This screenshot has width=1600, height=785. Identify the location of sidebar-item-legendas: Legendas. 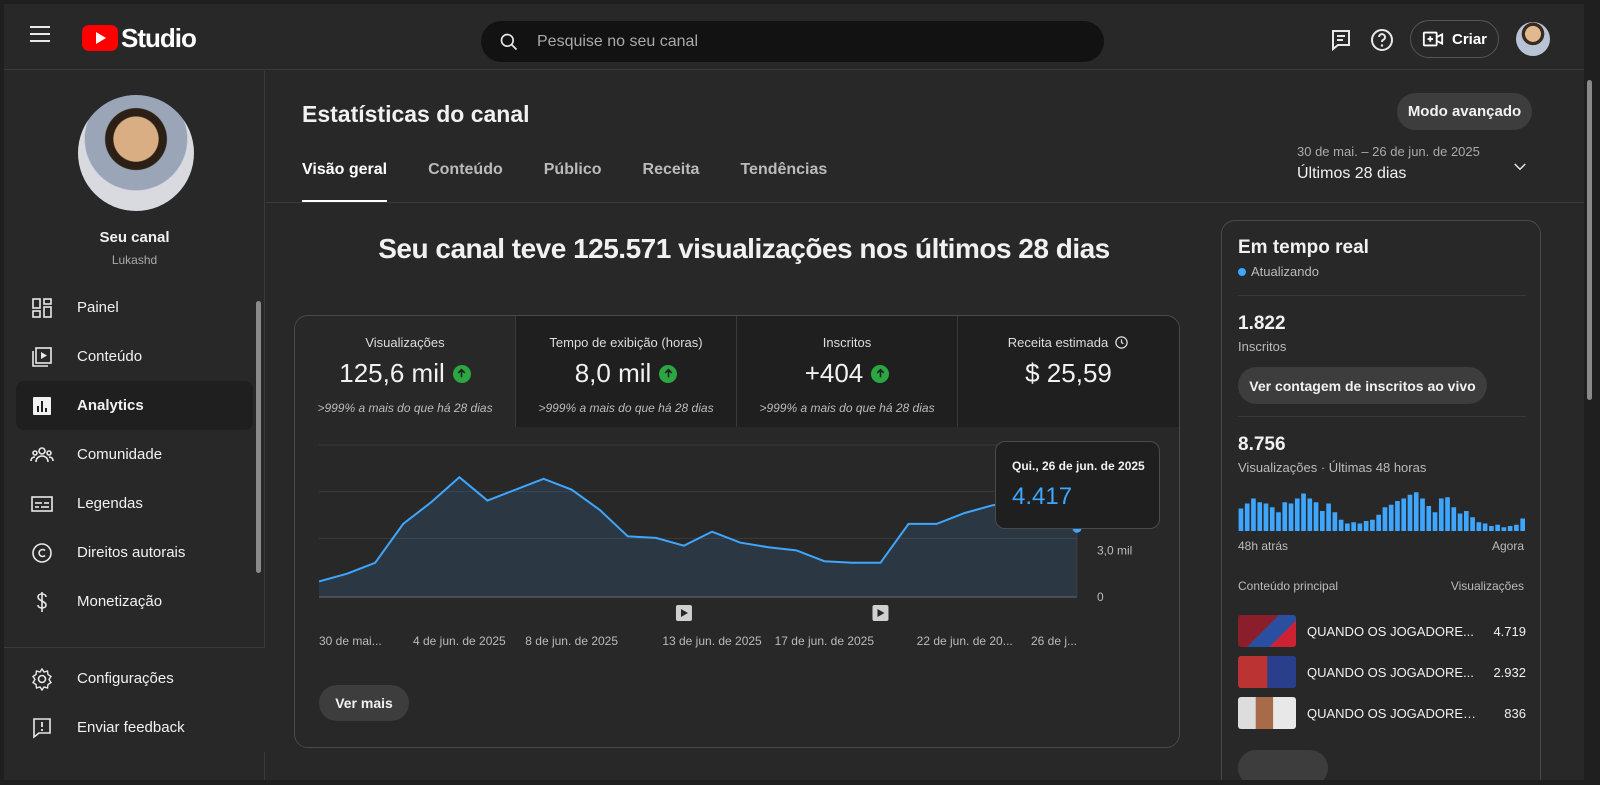
(134, 503).